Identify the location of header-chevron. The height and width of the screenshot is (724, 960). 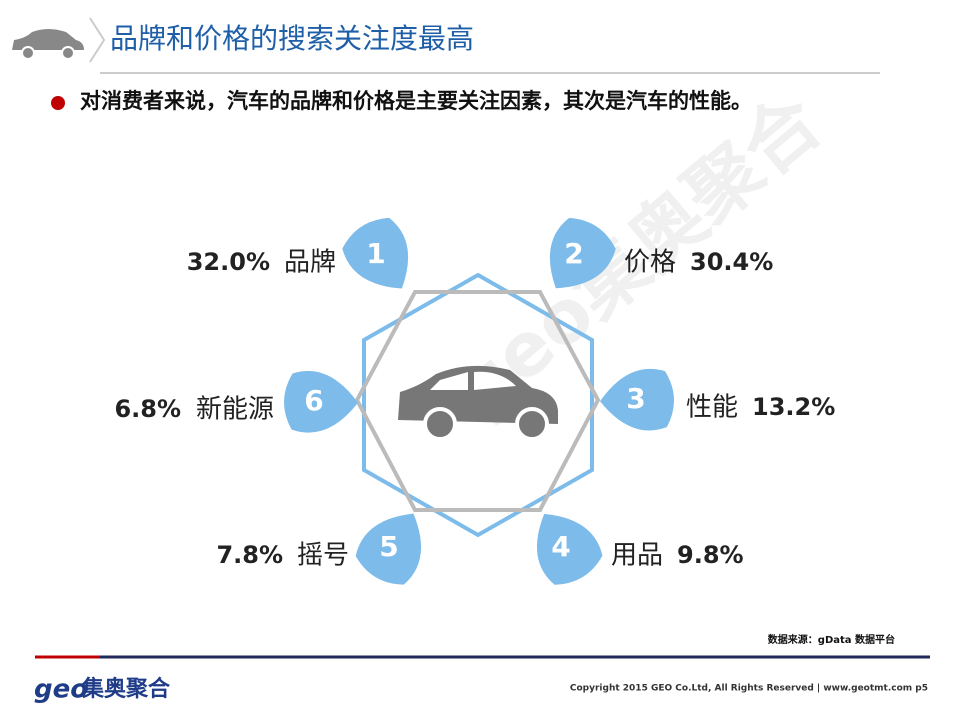
(97, 40).